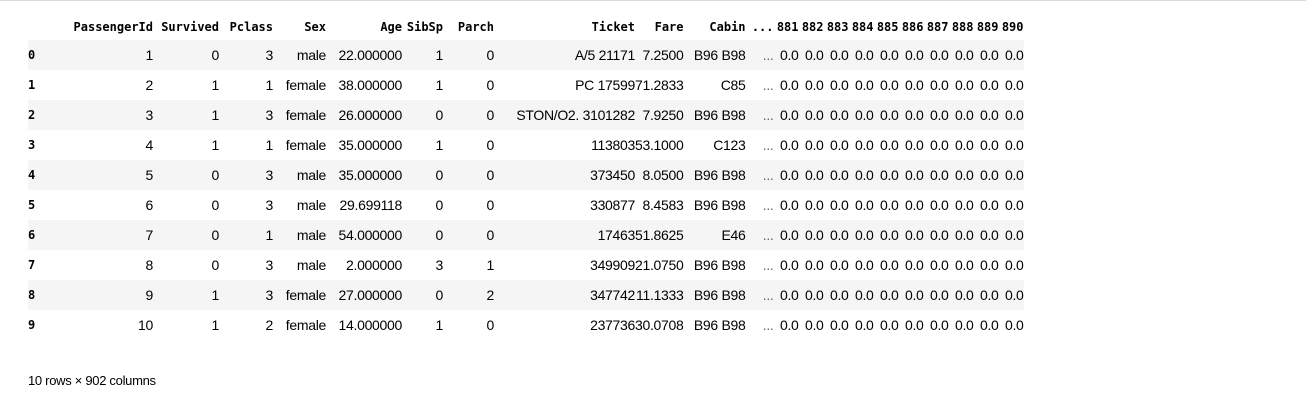  I want to click on column-header: Age, so click(391, 27).